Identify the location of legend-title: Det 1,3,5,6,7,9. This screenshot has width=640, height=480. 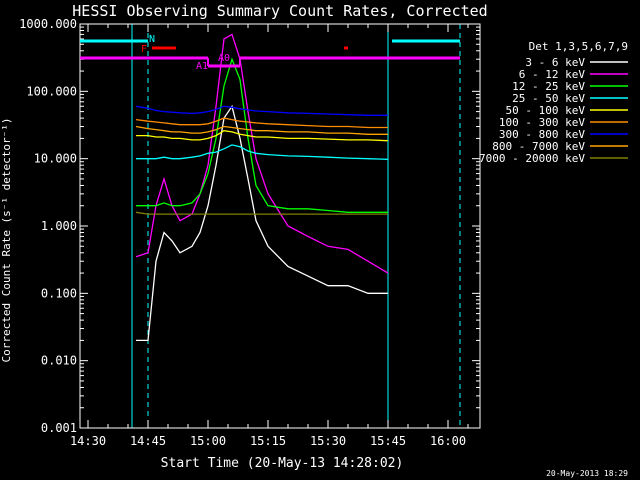
(578, 46).